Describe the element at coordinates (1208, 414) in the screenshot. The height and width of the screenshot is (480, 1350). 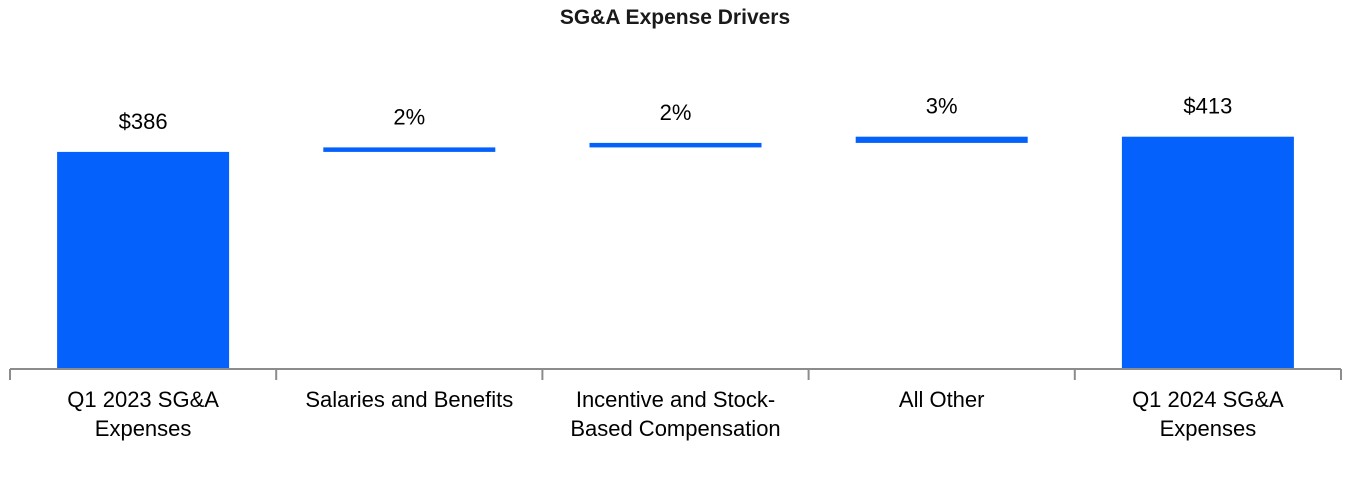
I see `category-label: Q1 2024 SG&A Expenses` at that location.